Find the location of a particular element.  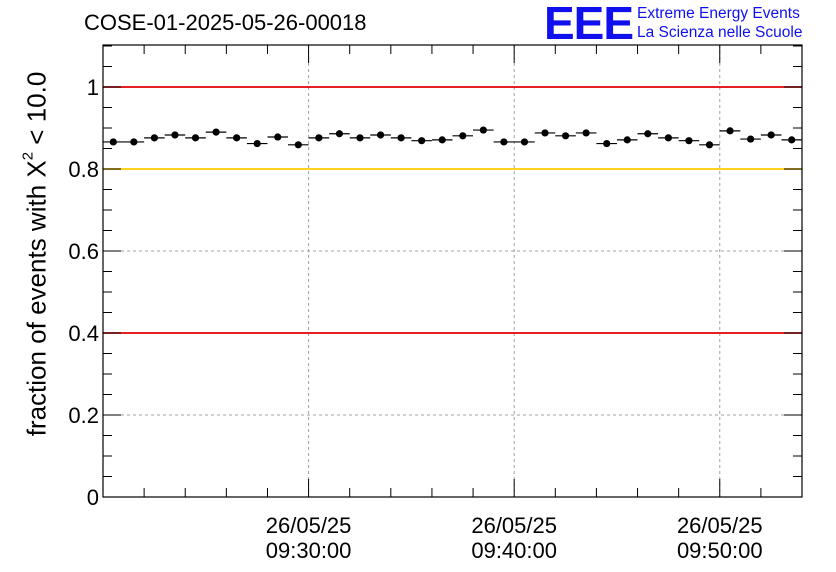

x-tick-time: 09:50:00 is located at coordinates (720, 550).